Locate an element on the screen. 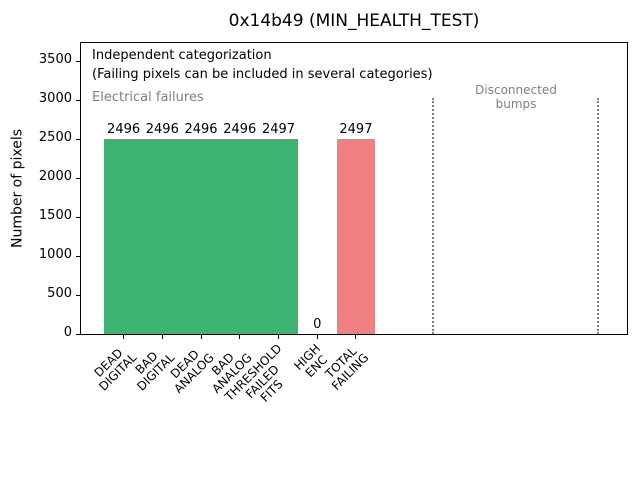  bar-value-label-3: 2496 is located at coordinates (240, 130).